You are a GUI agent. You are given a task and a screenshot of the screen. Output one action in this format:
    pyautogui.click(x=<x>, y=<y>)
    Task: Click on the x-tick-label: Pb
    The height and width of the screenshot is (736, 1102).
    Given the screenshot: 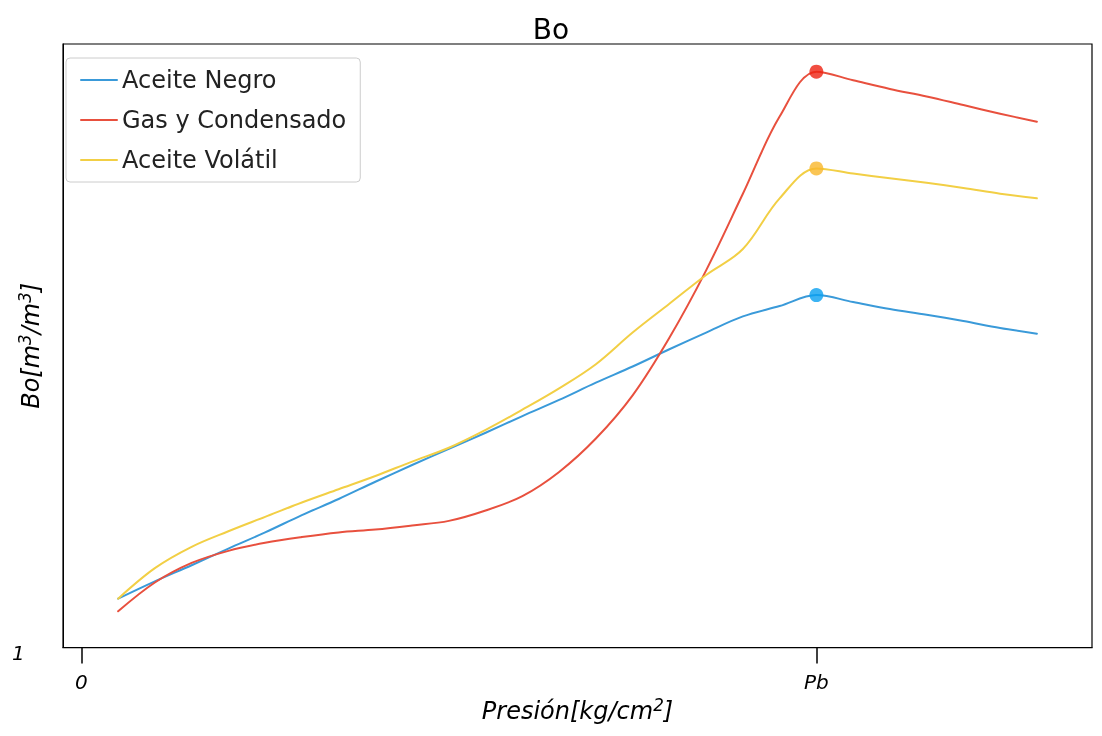 What is the action you would take?
    pyautogui.click(x=816, y=681)
    